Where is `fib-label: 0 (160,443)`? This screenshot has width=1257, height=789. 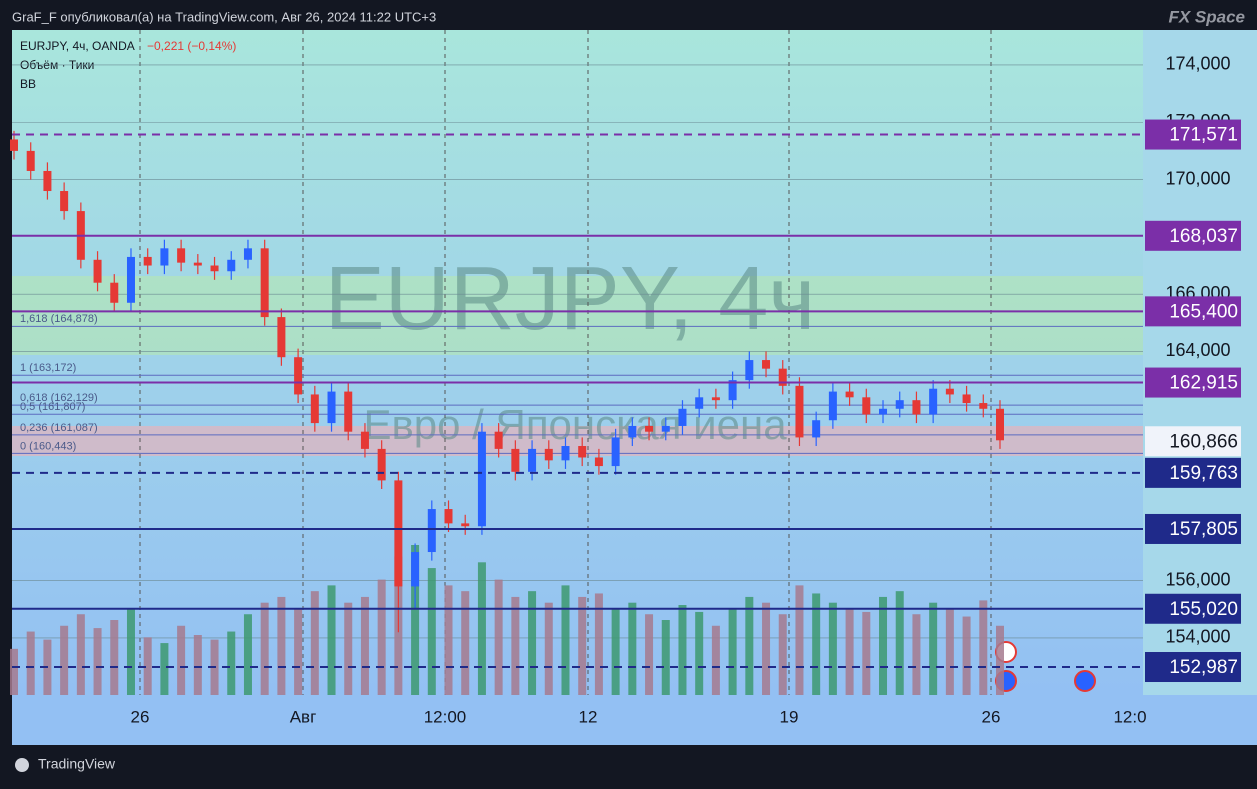
fib-label: 0 (160,443) is located at coordinates (48, 446).